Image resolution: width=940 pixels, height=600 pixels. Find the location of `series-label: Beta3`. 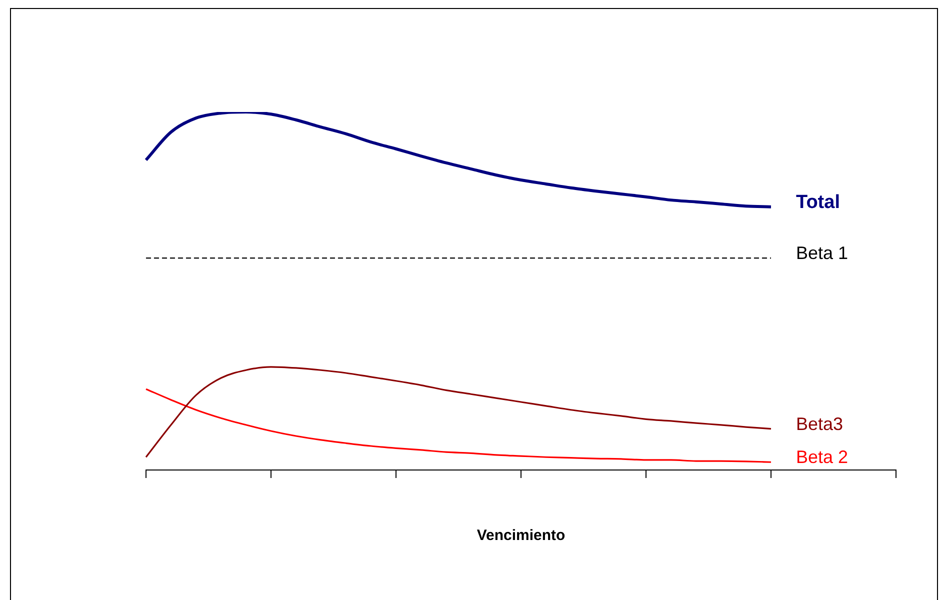

series-label: Beta3 is located at coordinates (820, 424).